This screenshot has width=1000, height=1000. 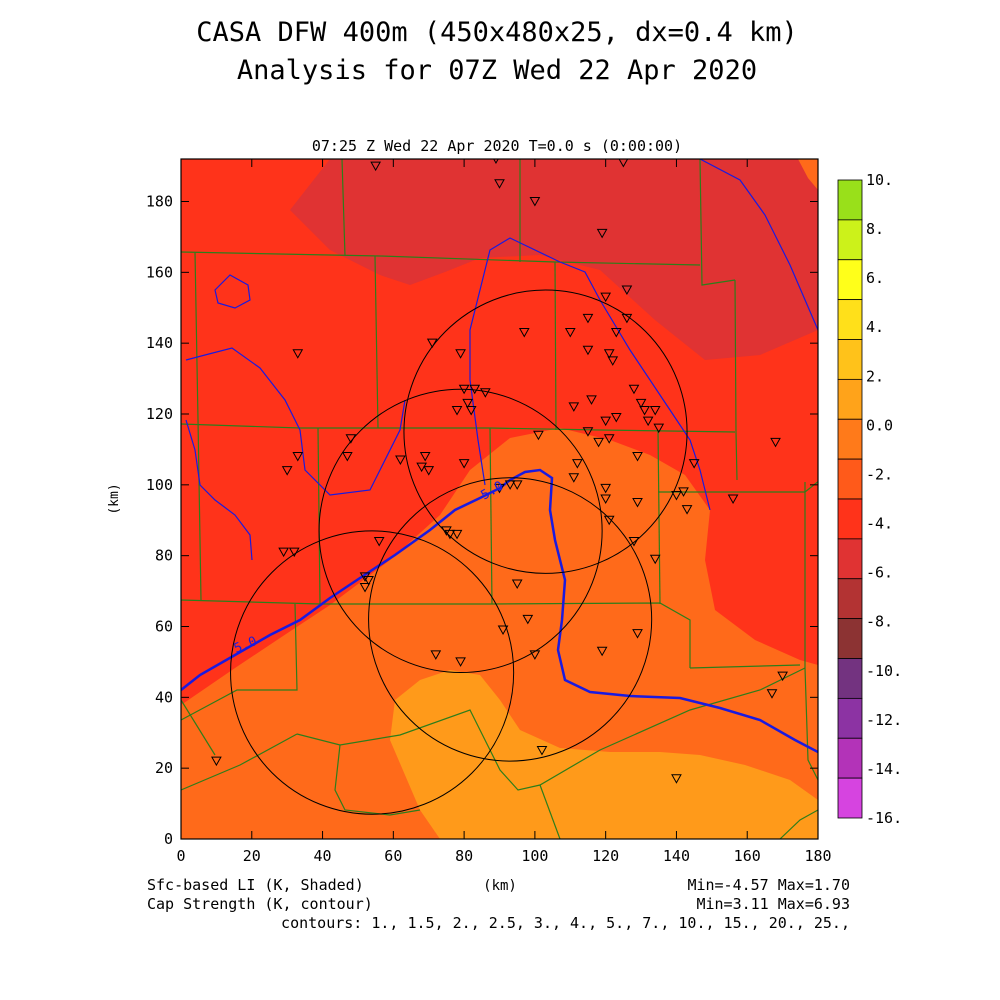 I want to click on colorbar-label: 6., so click(x=875, y=278).